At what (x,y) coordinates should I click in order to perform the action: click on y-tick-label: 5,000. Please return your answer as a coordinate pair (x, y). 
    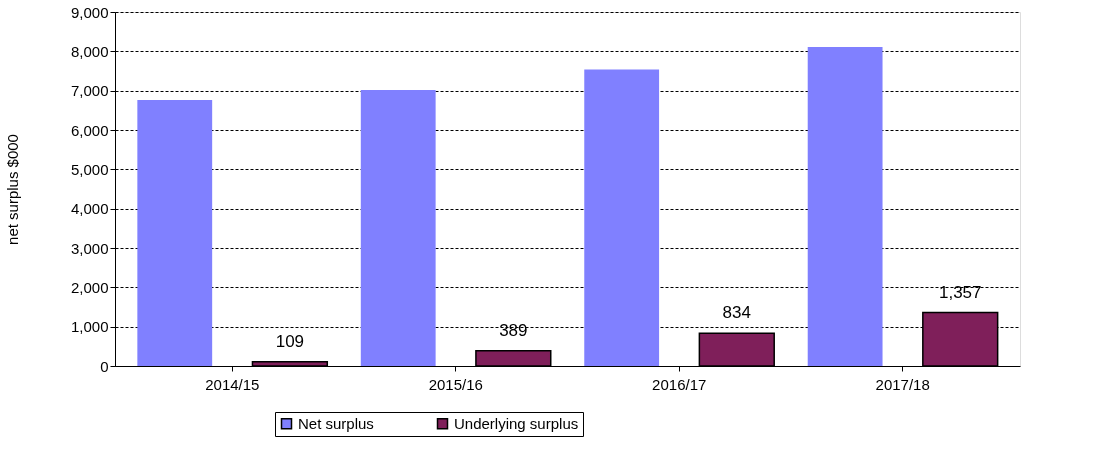
    Looking at the image, I should click on (89, 169).